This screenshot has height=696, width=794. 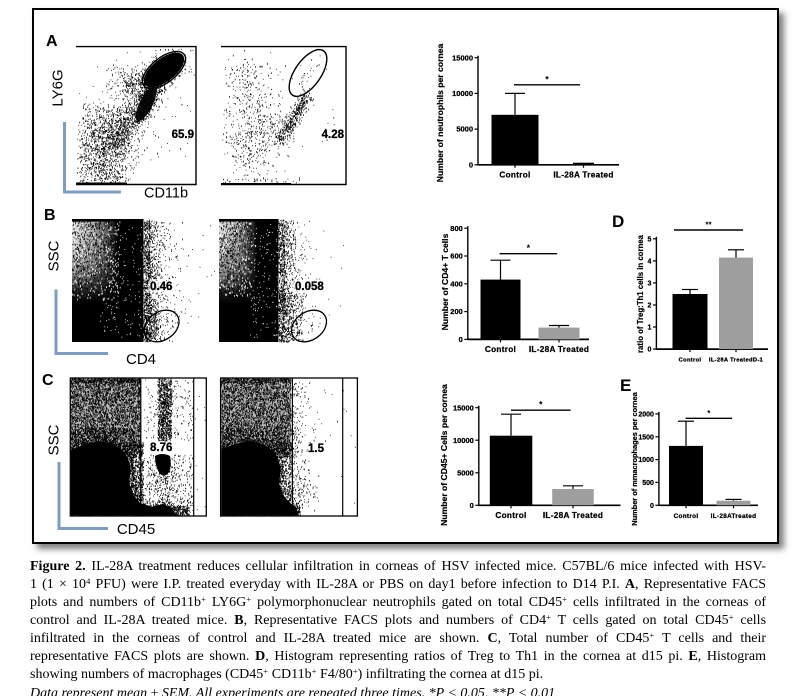 I want to click on svg-text: 0.058, so click(x=309, y=287).